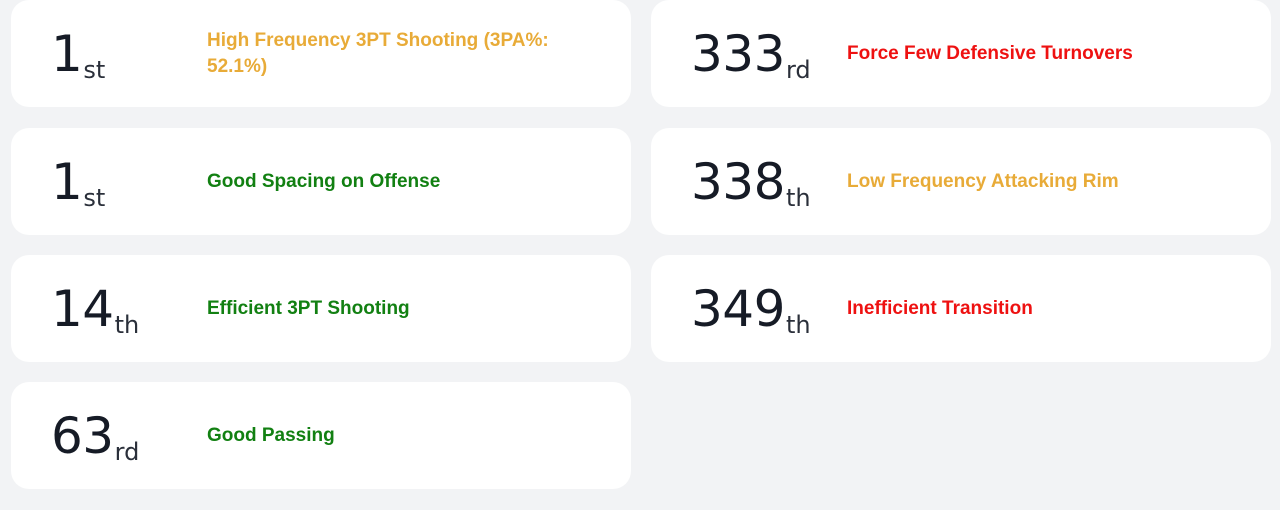  Describe the element at coordinates (983, 181) in the screenshot. I see `rank-label: Low Frequency Attacking Rim` at that location.